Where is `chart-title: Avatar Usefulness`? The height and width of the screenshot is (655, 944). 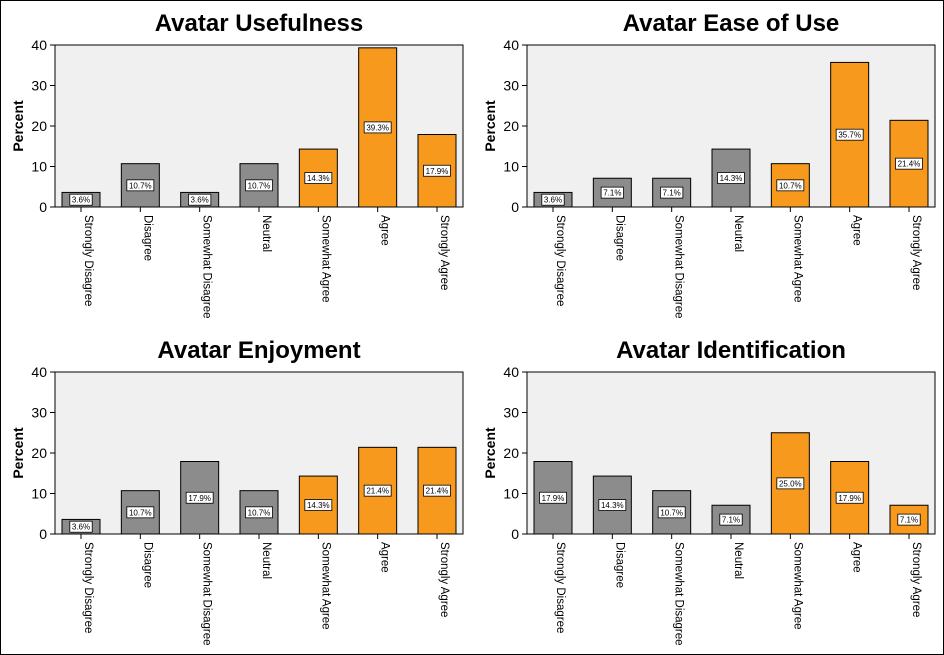 chart-title: Avatar Usefulness is located at coordinates (259, 23).